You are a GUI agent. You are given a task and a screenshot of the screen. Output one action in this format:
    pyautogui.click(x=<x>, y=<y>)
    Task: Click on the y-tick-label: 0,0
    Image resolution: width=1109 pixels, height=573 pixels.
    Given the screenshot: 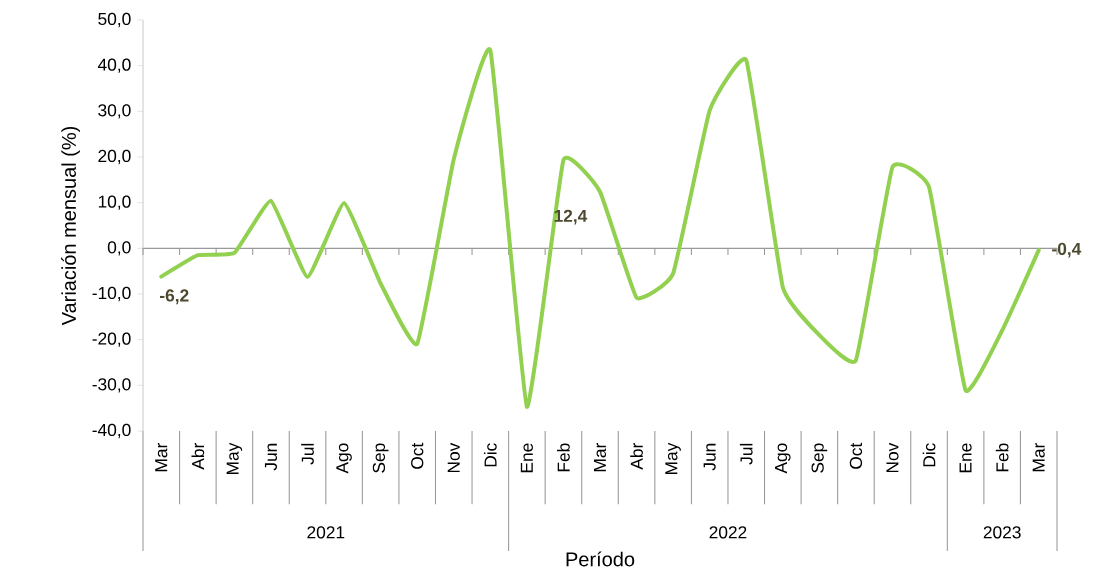 What is the action you would take?
    pyautogui.click(x=119, y=248)
    